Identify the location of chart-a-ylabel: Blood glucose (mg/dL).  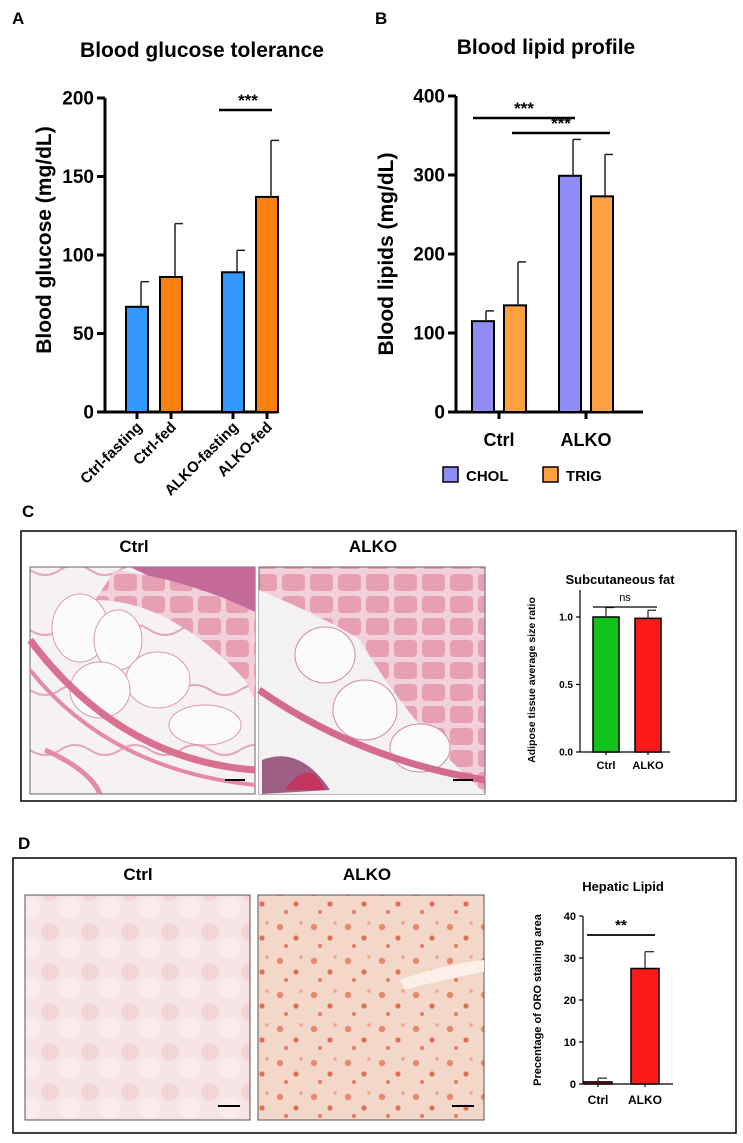
(44, 239).